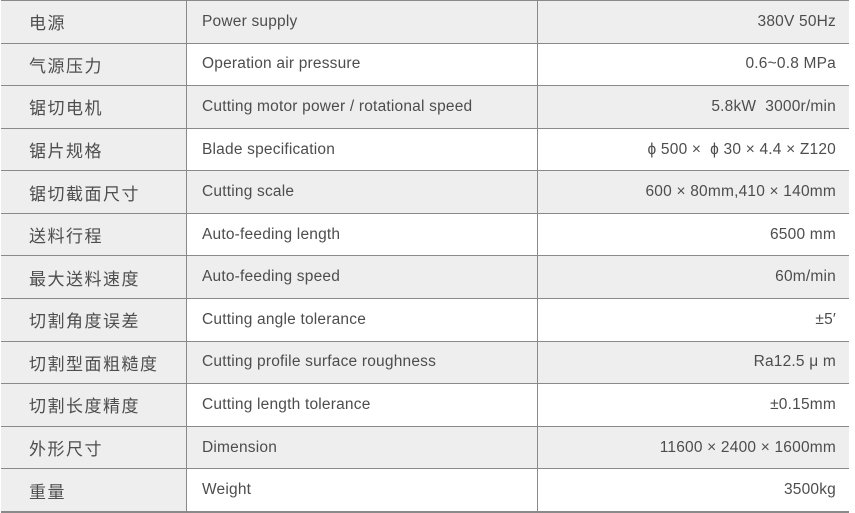  Describe the element at coordinates (94, 192) in the screenshot. I see `spec-label-cn: 锯切截面尺寸` at that location.